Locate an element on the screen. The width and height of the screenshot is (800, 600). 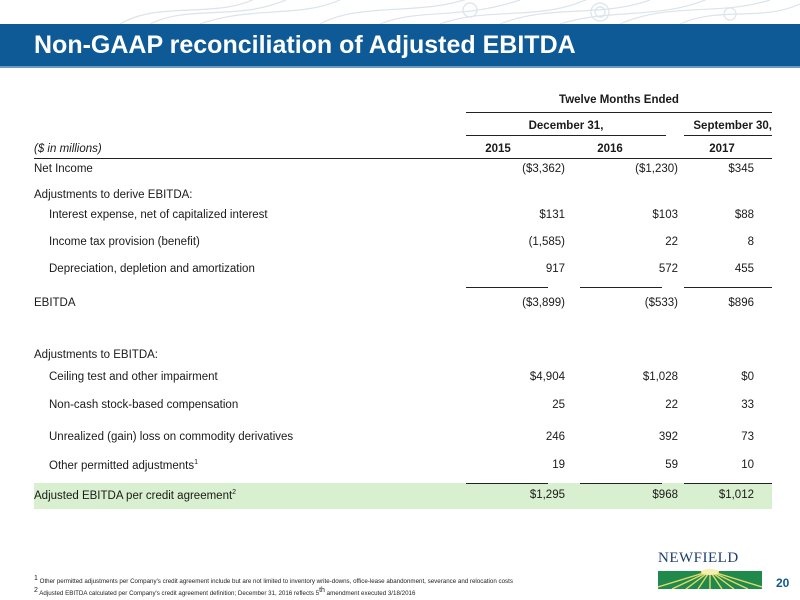
period-december-header: December 31, is located at coordinates (566, 126).